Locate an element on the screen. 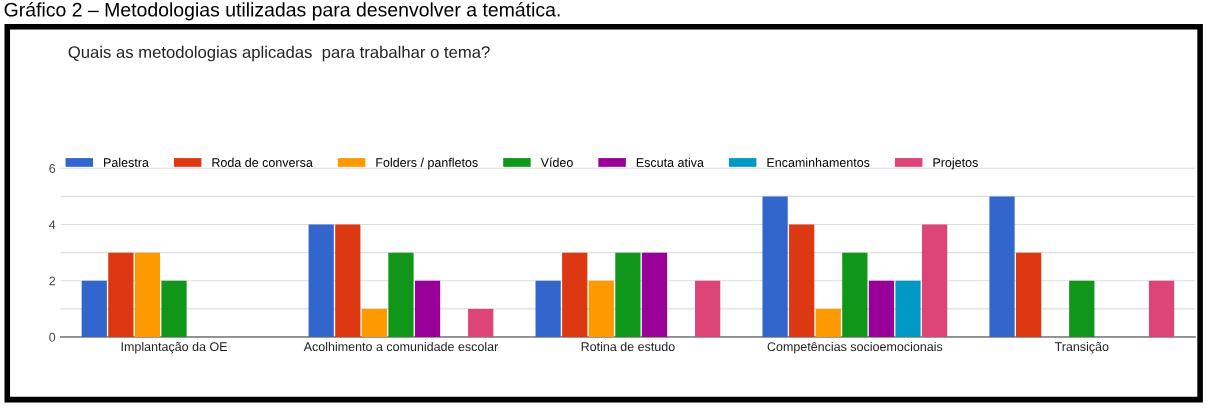 This screenshot has height=412, width=1211. x-tick-label: Implantação da OE is located at coordinates (174, 347).